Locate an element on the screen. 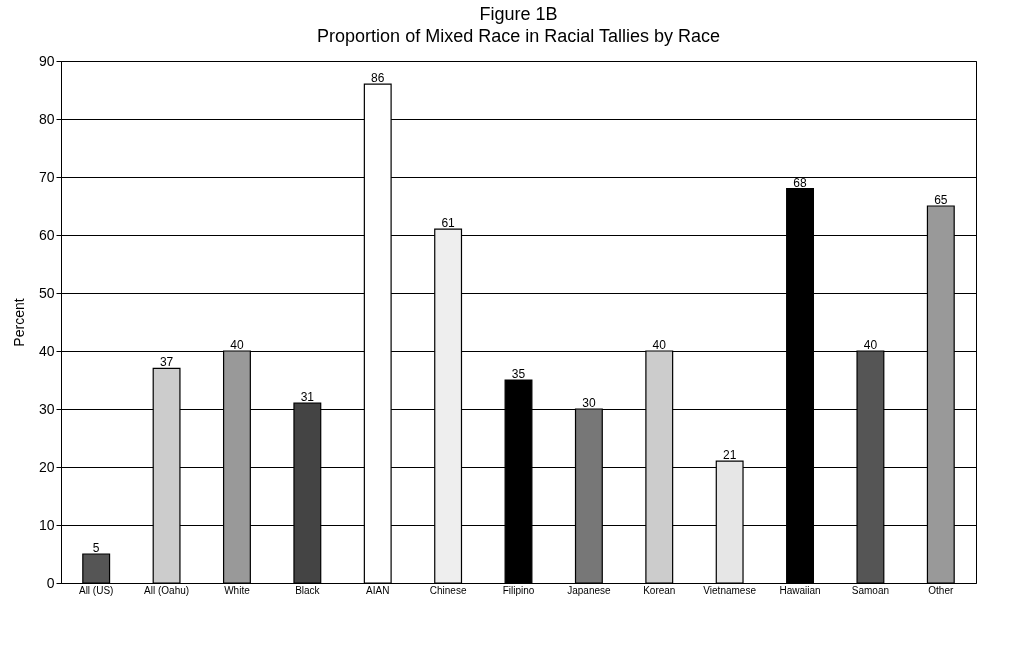 This screenshot has width=1016, height=646. data-label: 30 is located at coordinates (589, 403).